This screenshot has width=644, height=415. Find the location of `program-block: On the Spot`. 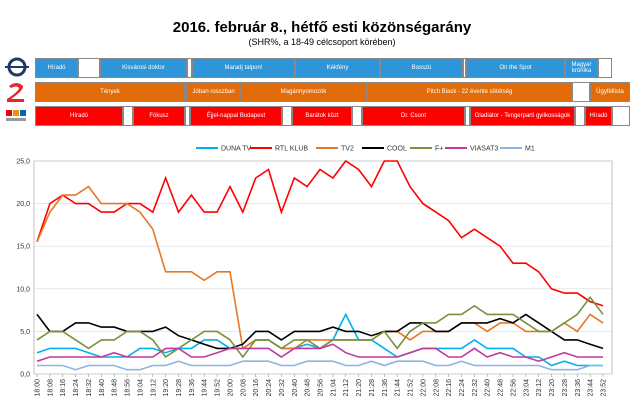

program-block: On the Spot is located at coordinates (515, 68).